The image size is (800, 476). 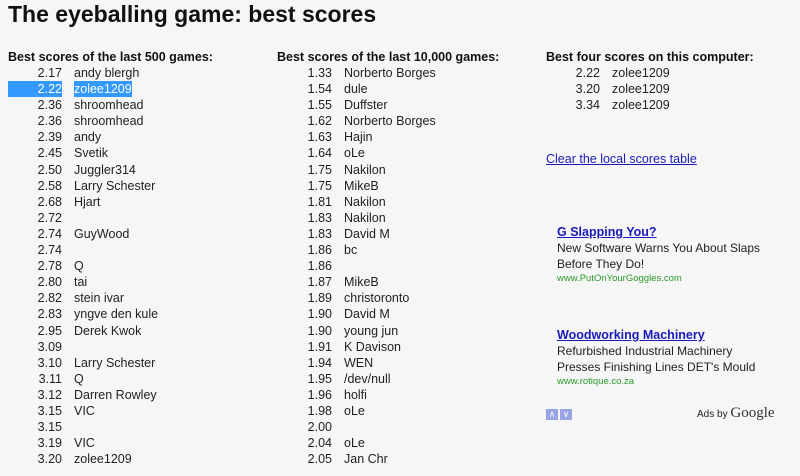 What do you see at coordinates (110, 57) in the screenshot?
I see `last-500-header: Best scores of the last 500 games:` at bounding box center [110, 57].